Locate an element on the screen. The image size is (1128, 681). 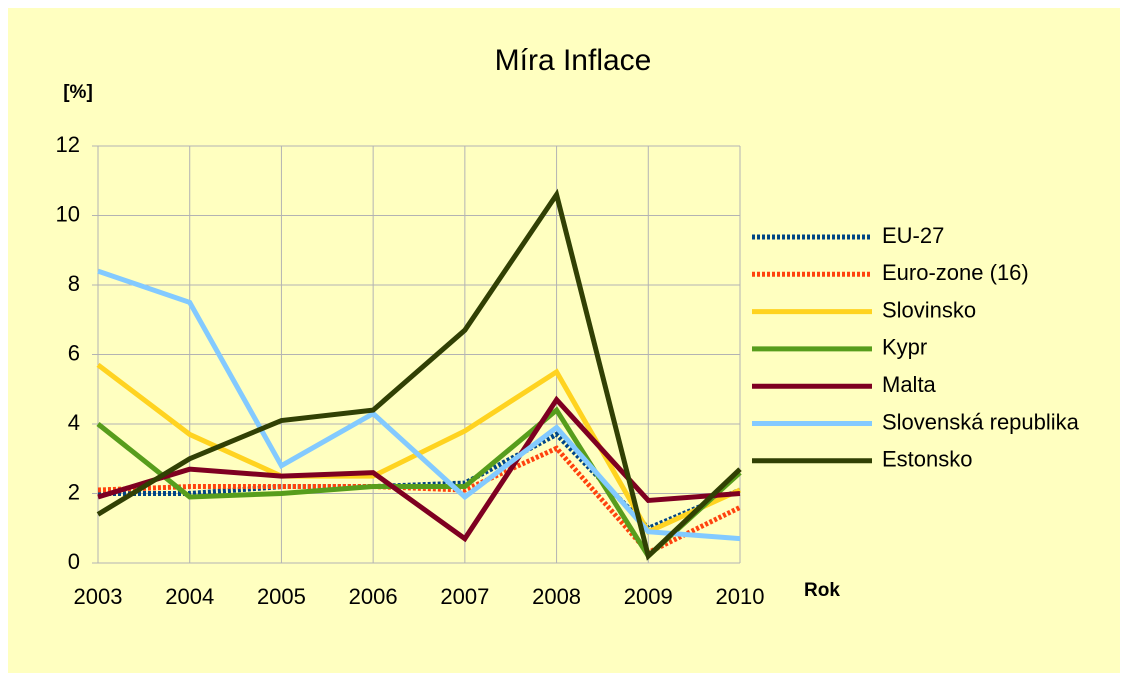
x-tick-label: 2005 is located at coordinates (281, 596).